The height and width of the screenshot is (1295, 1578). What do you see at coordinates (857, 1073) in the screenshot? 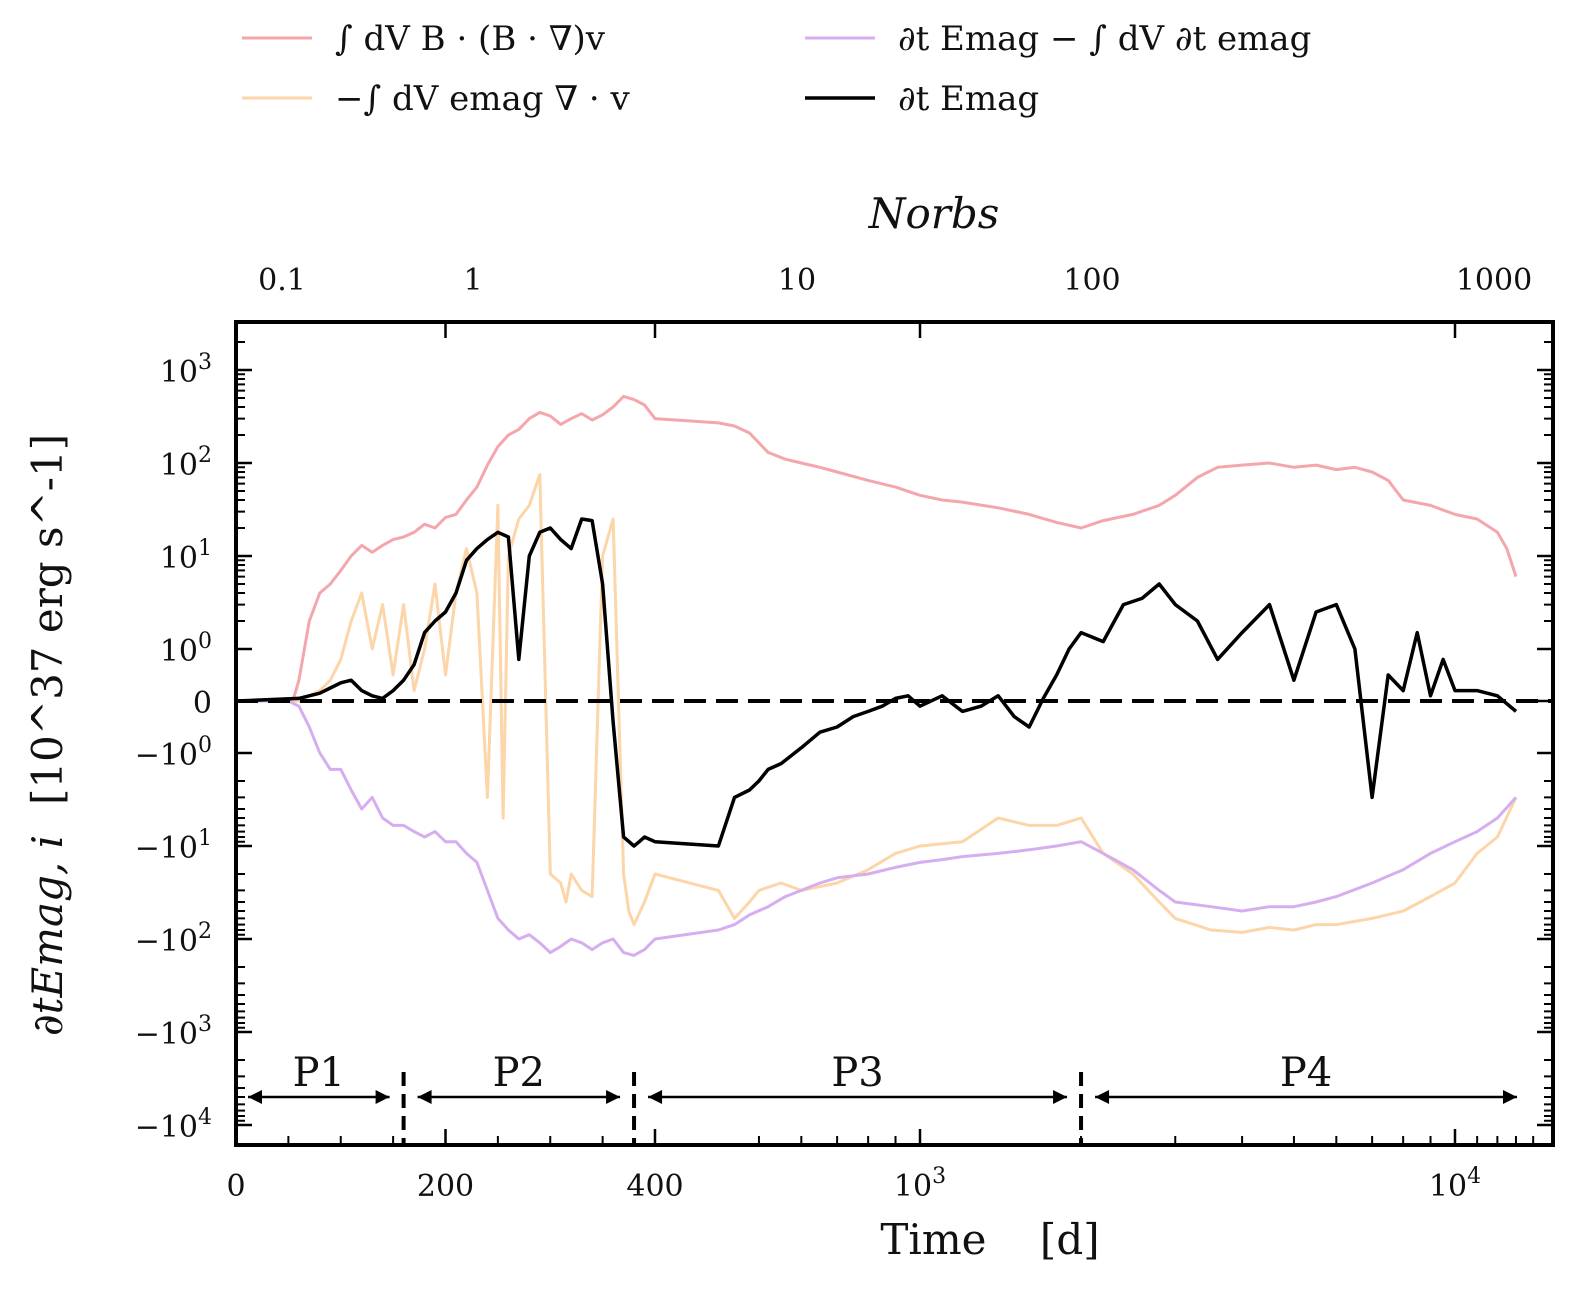
I see `phase-label-P3: P3` at bounding box center [857, 1073].